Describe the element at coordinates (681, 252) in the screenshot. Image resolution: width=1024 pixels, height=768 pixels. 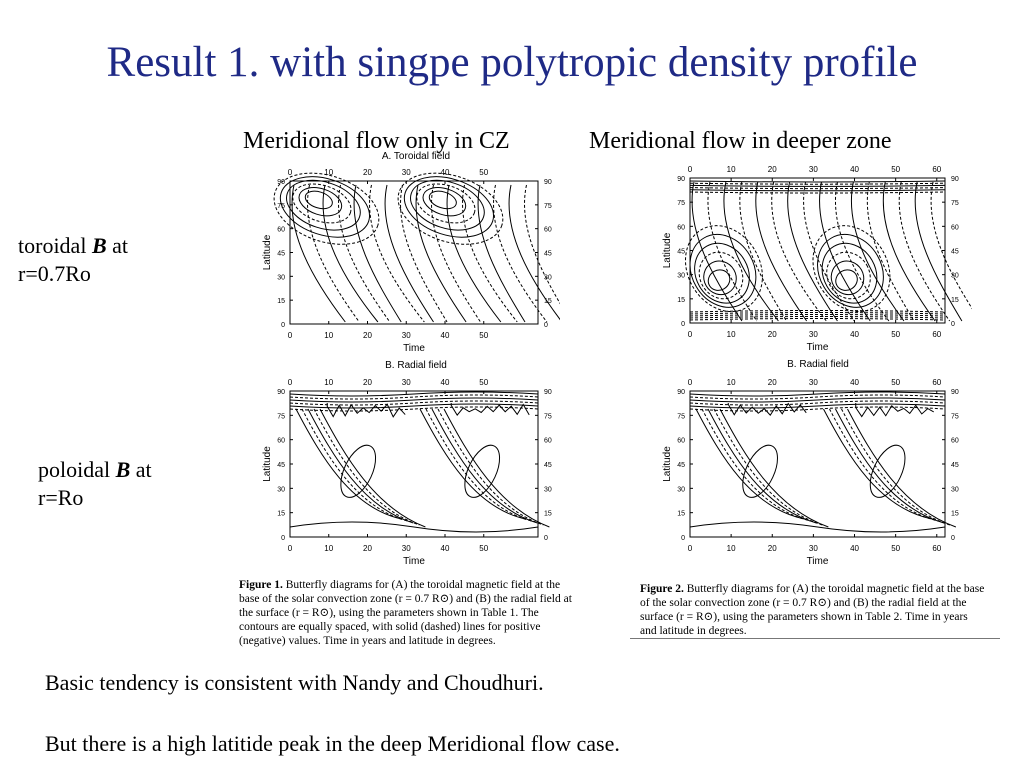
I see `y-tick-label: 45` at that location.